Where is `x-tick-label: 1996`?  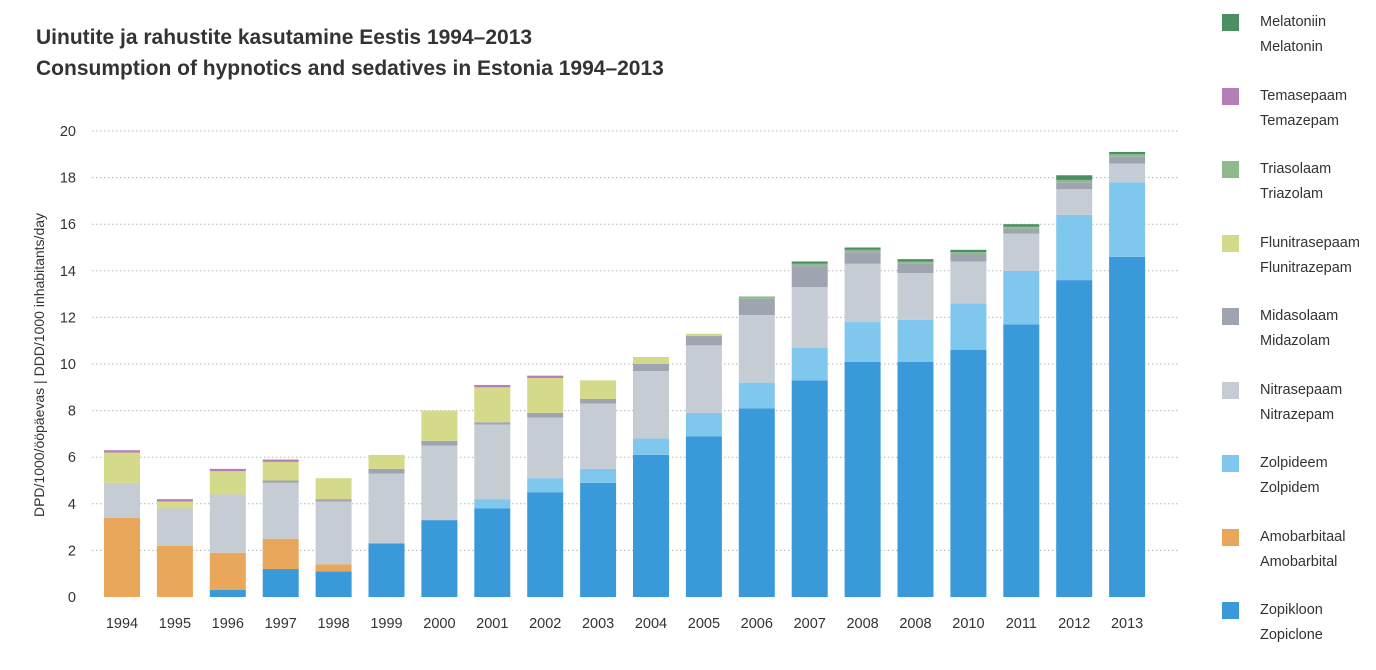
x-tick-label: 1996 is located at coordinates (228, 624).